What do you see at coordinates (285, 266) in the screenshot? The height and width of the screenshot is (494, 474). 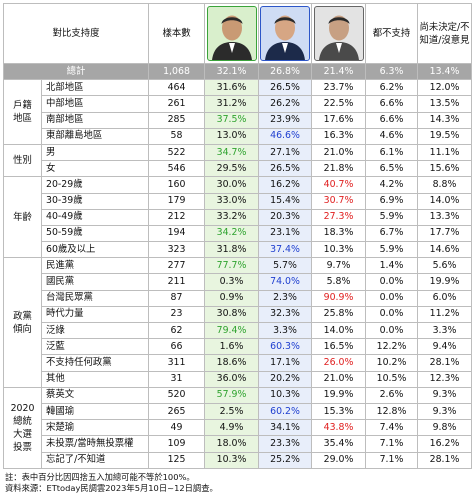 I see `row-value: 5.7%` at bounding box center [285, 266].